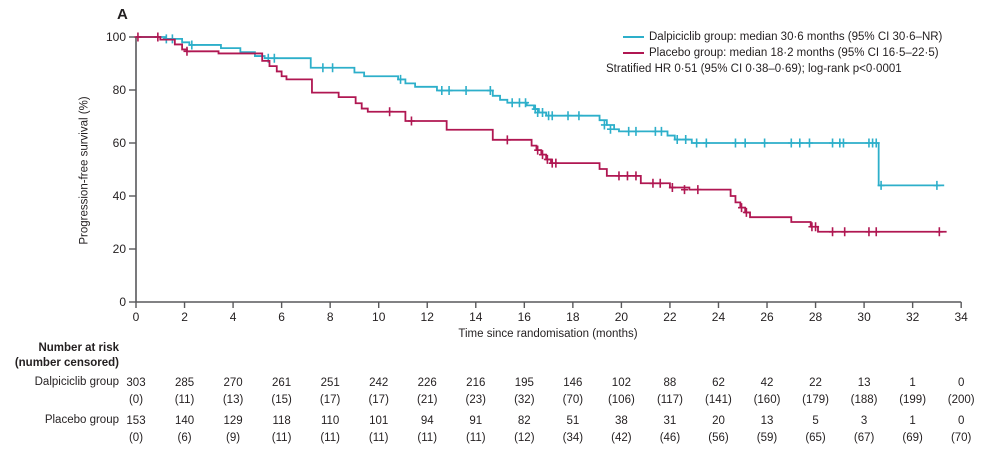 The image size is (982, 457). Describe the element at coordinates (815, 400) in the screenshot. I see `risk-censored-value: (179)` at that location.